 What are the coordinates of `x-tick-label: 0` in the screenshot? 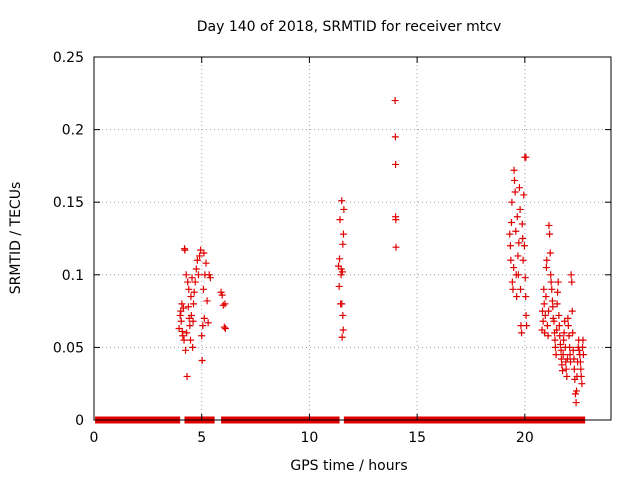 It's located at (94, 438).